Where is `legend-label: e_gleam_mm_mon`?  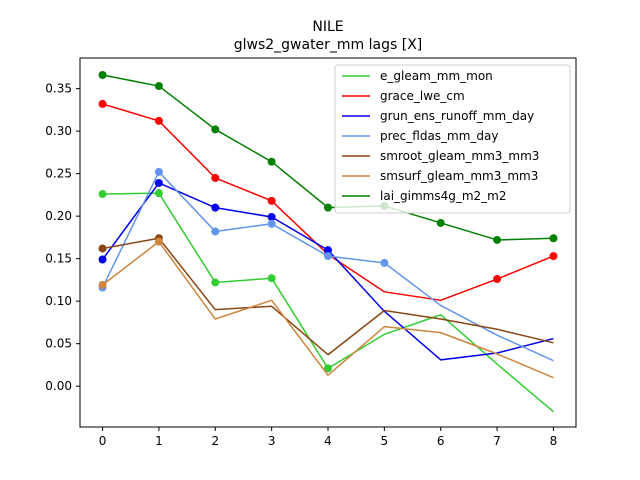
legend-label: e_gleam_mm_mon is located at coordinates (436, 76).